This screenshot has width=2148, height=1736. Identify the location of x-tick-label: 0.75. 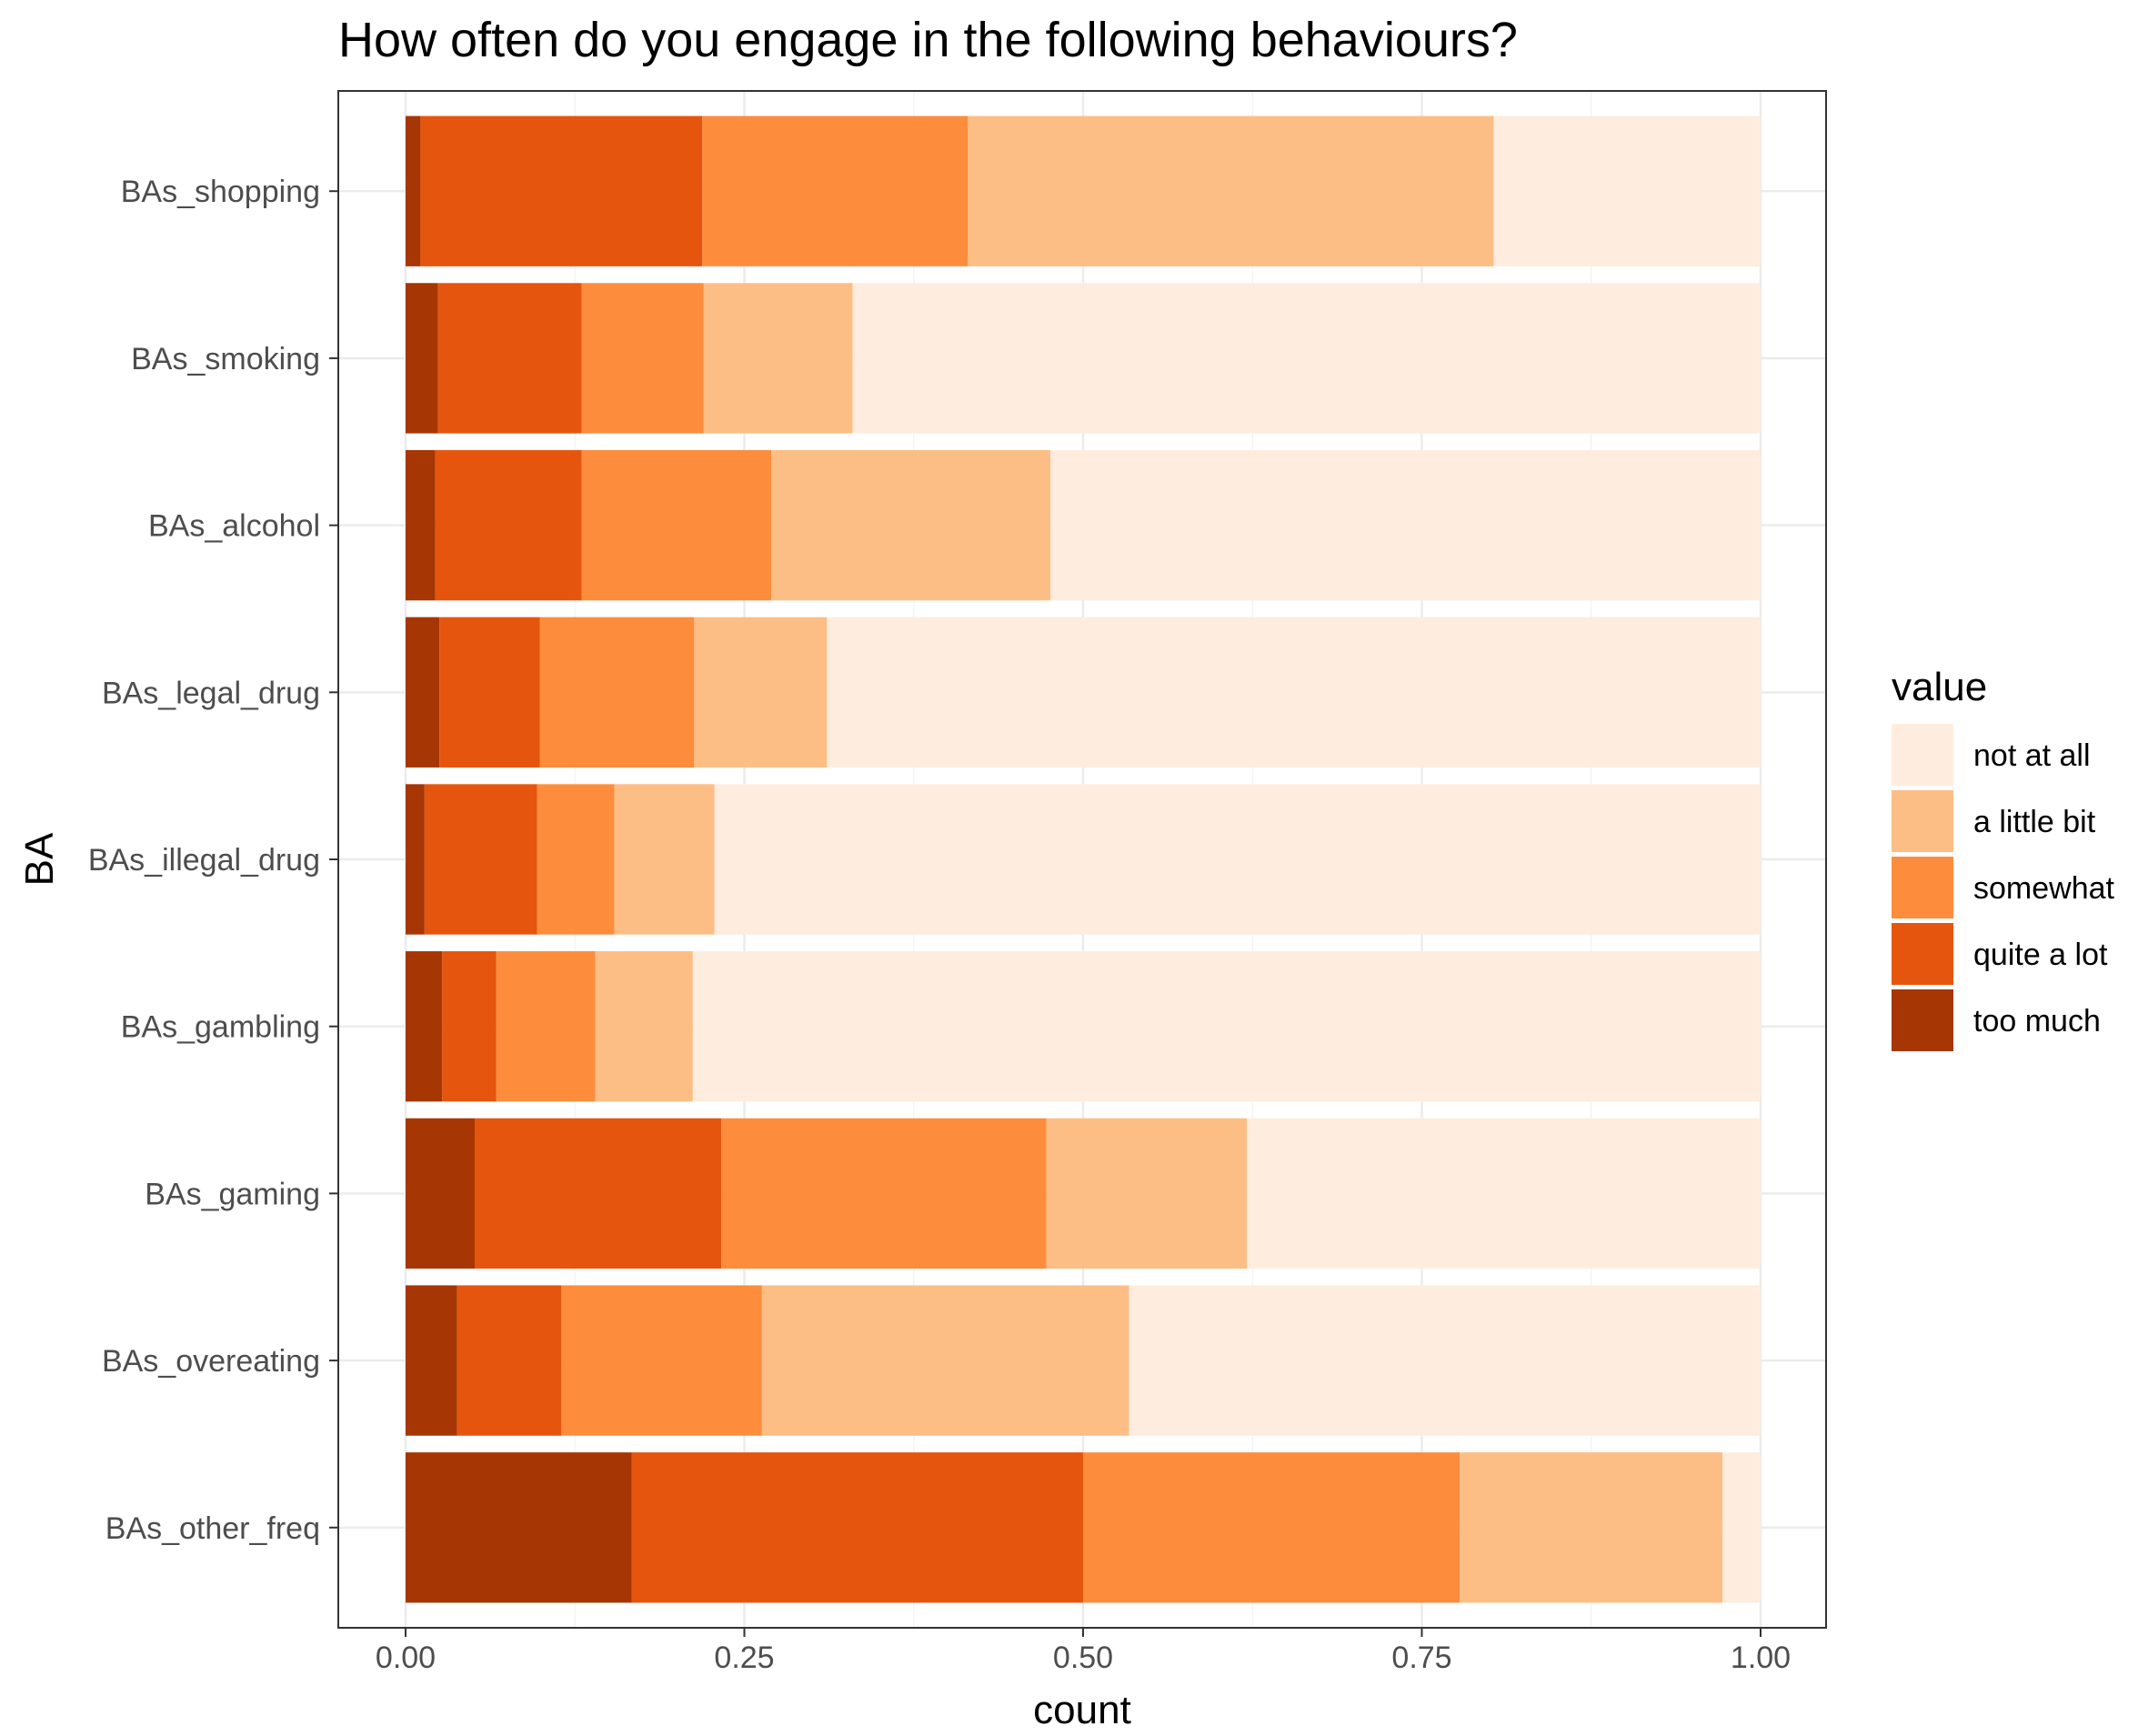
(1421, 1658).